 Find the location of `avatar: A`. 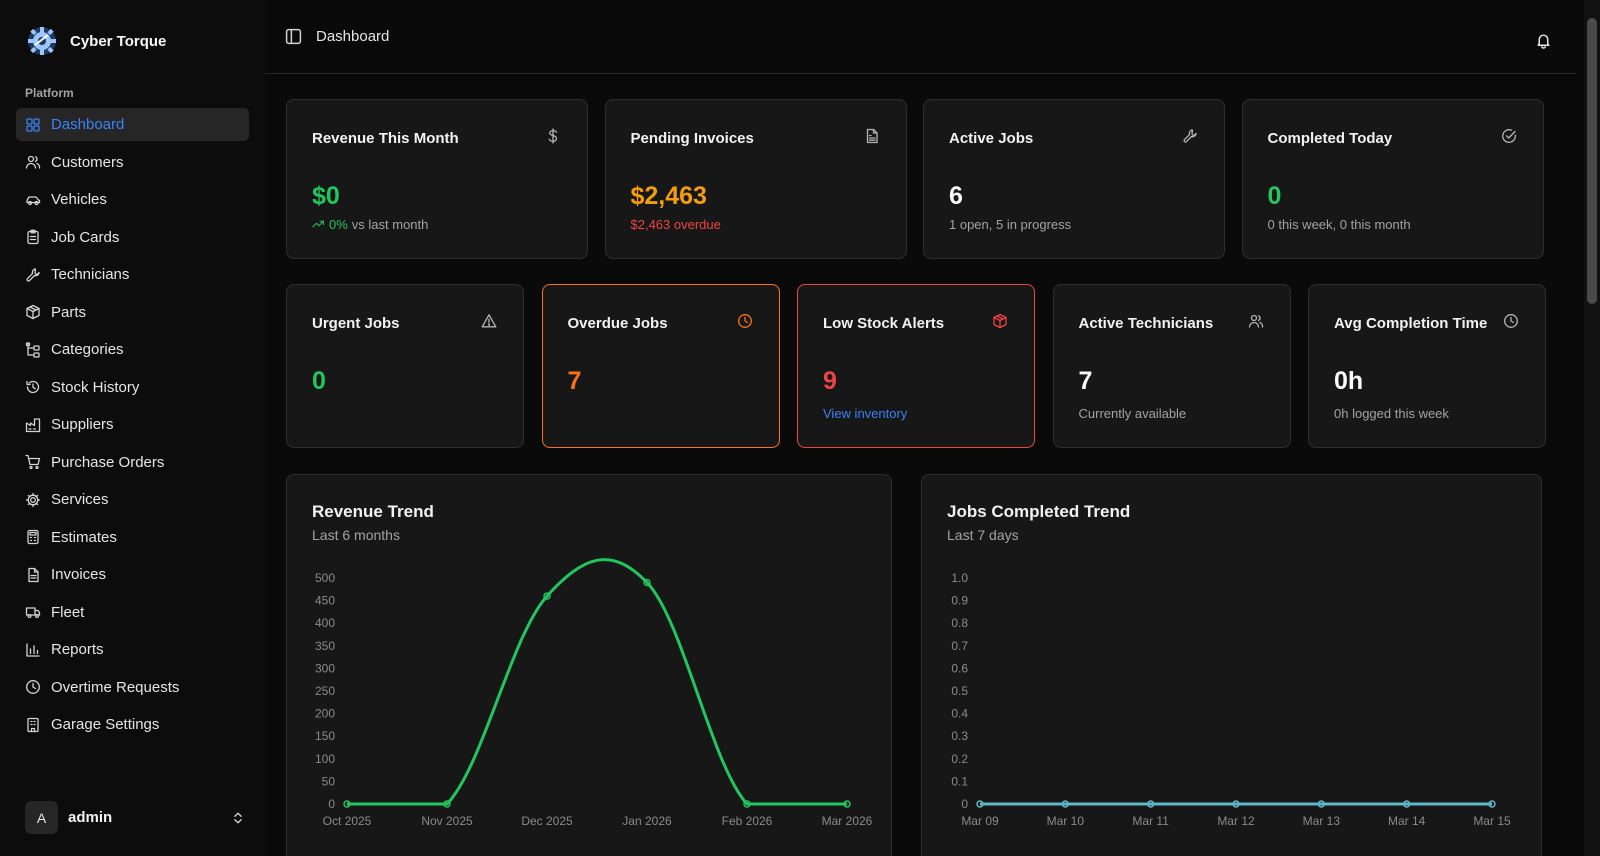

avatar: A is located at coordinates (41, 817).